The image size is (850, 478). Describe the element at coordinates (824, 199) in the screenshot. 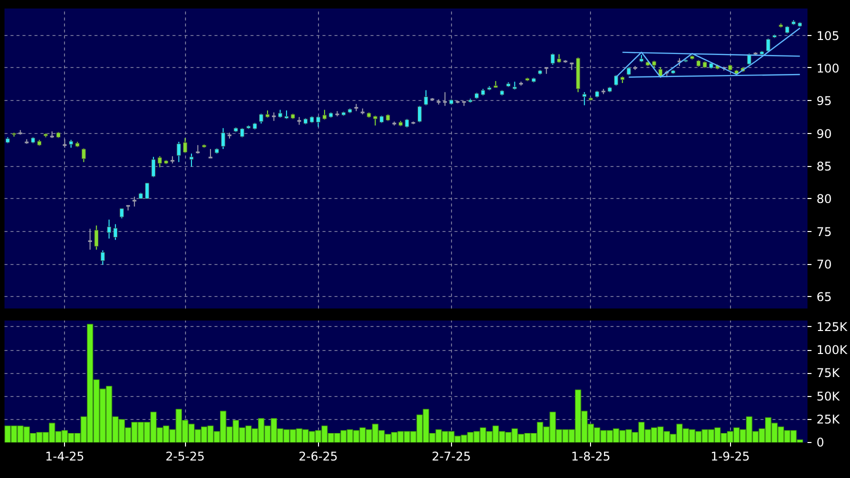

I see `y-tick-label: 80` at that location.